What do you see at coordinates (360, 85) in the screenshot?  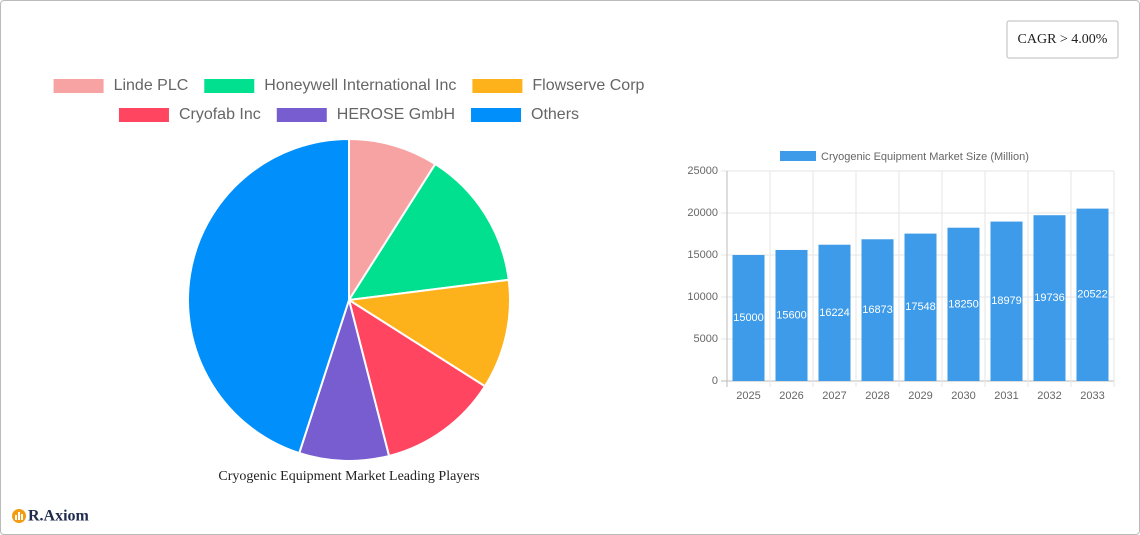 I see `legend-label: Honeywell International Inc` at bounding box center [360, 85].